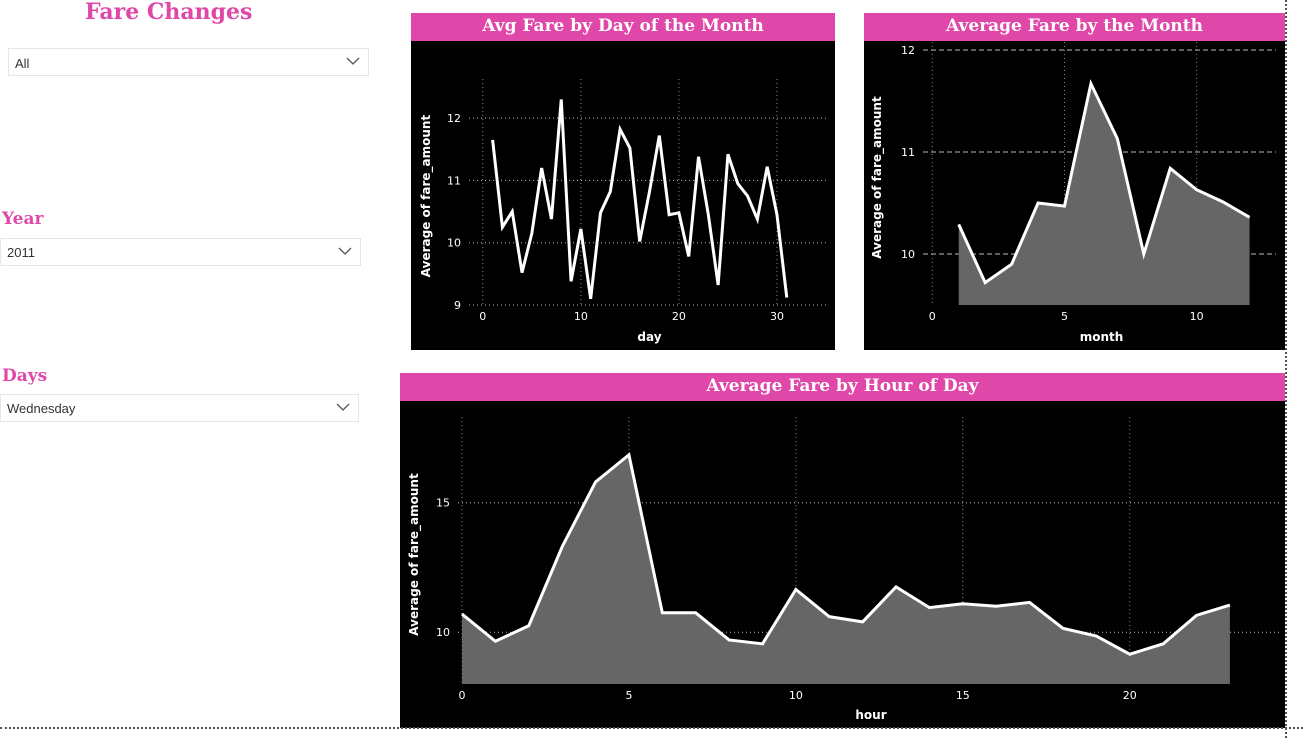  Describe the element at coordinates (1074, 27) in the screenshot. I see `chart-title: Average Fare by the Month` at that location.